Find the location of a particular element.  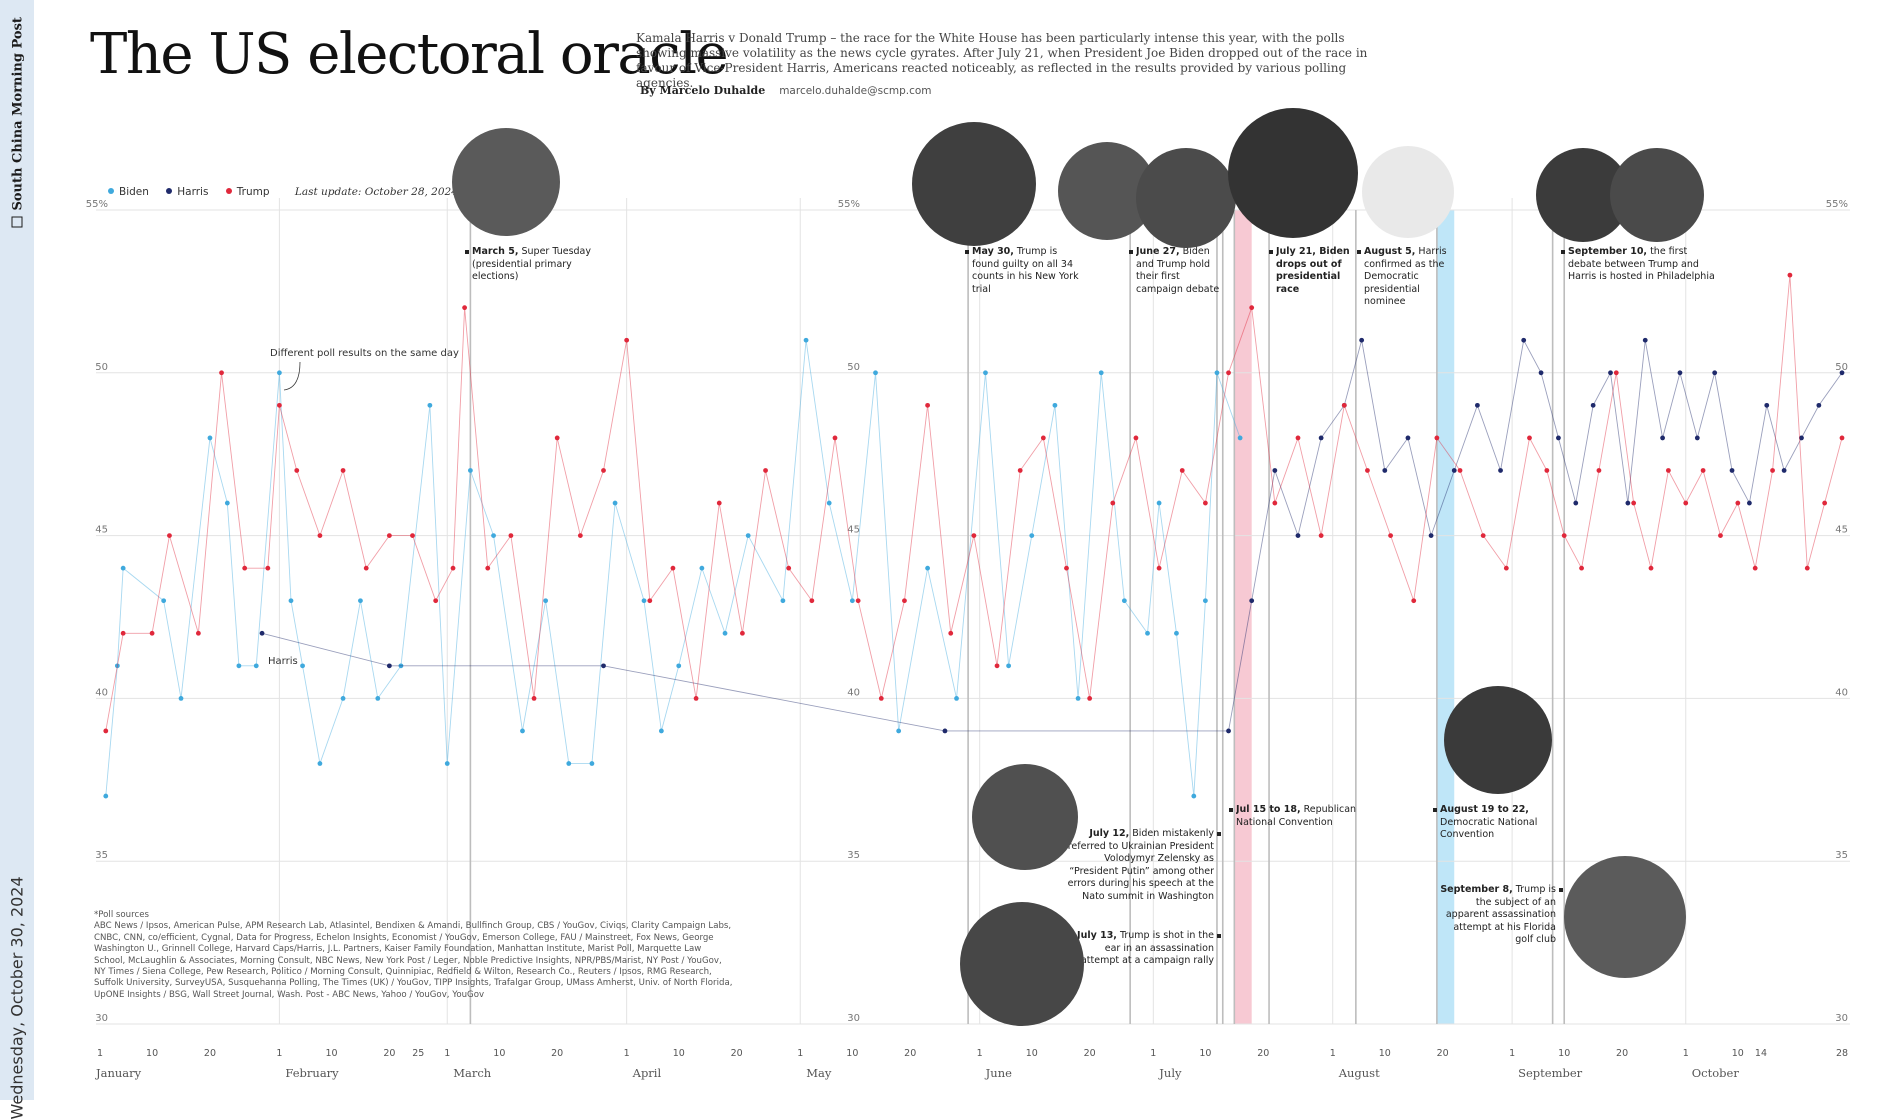

photo-biden-nato is located at coordinates (1025, 817).